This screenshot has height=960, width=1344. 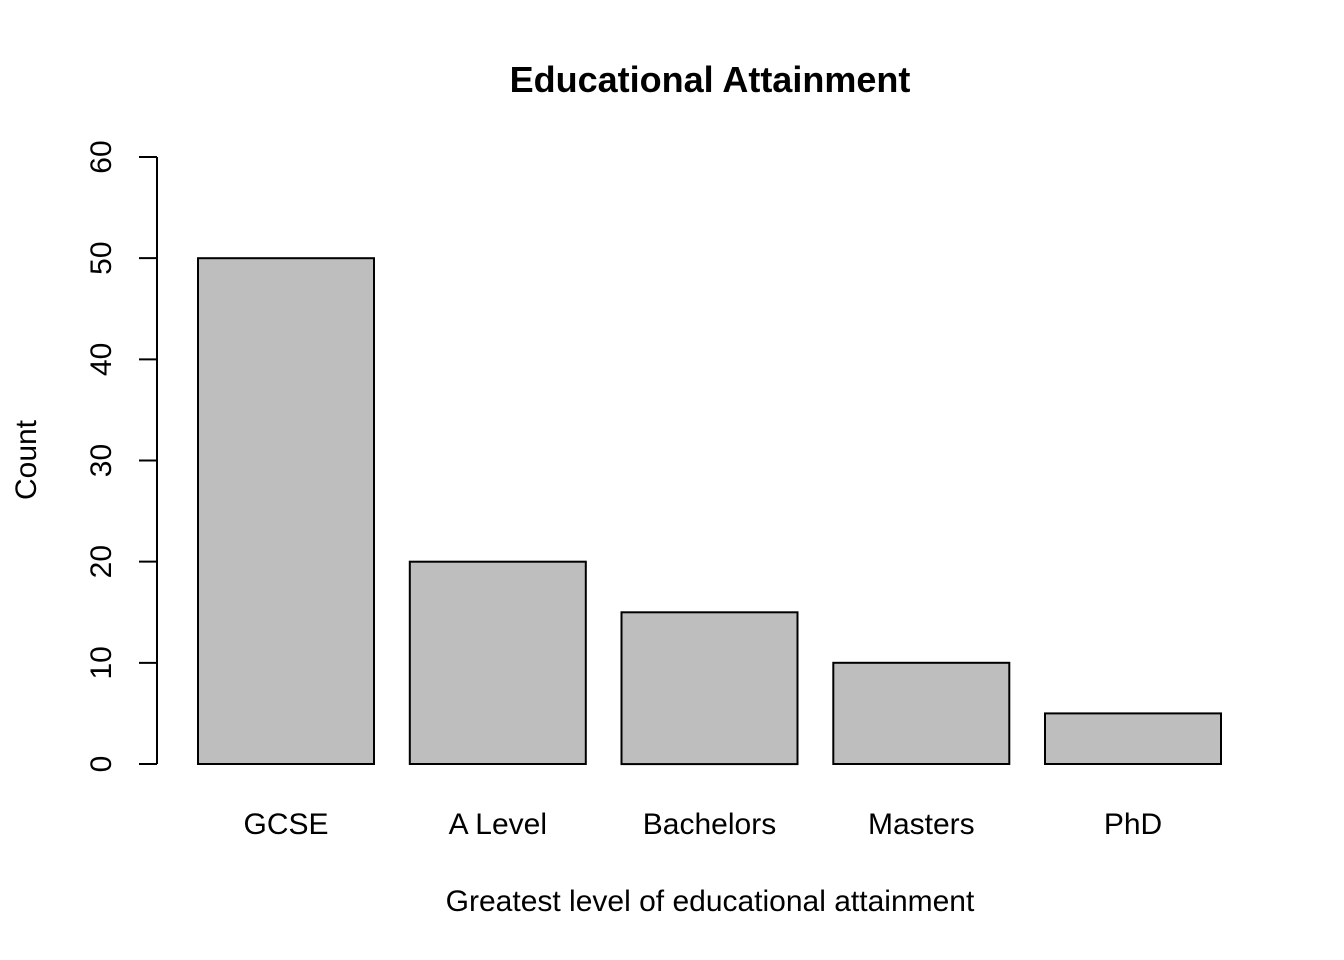 What do you see at coordinates (285, 824) in the screenshot?
I see `x-category-label-gcse: GCSE` at bounding box center [285, 824].